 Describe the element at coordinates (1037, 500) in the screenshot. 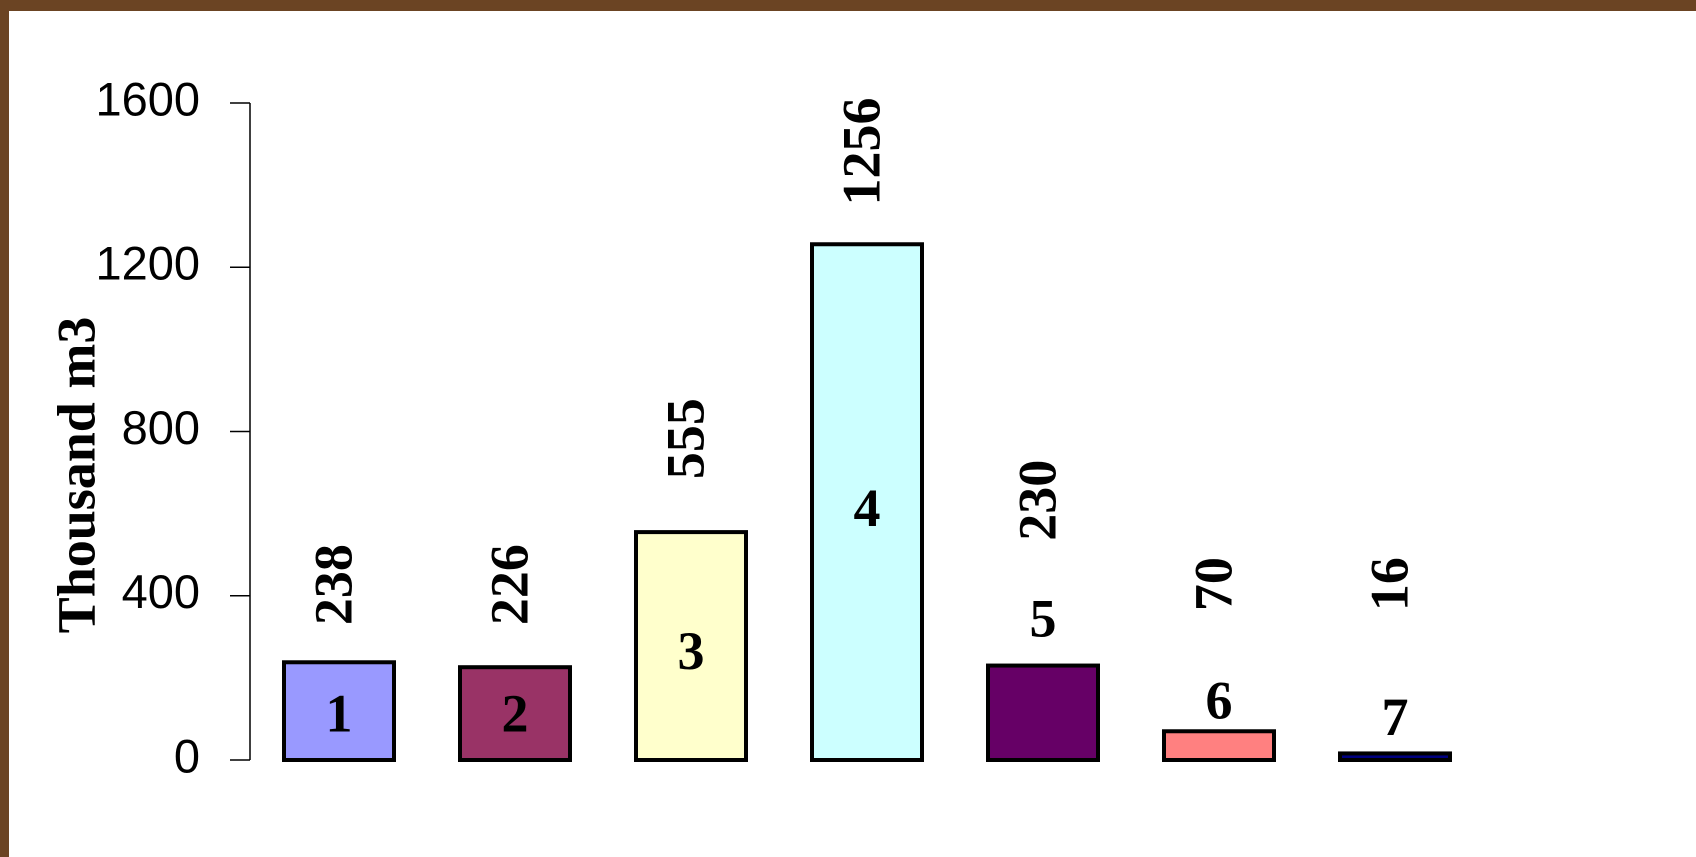

I see `value-label: 230` at that location.